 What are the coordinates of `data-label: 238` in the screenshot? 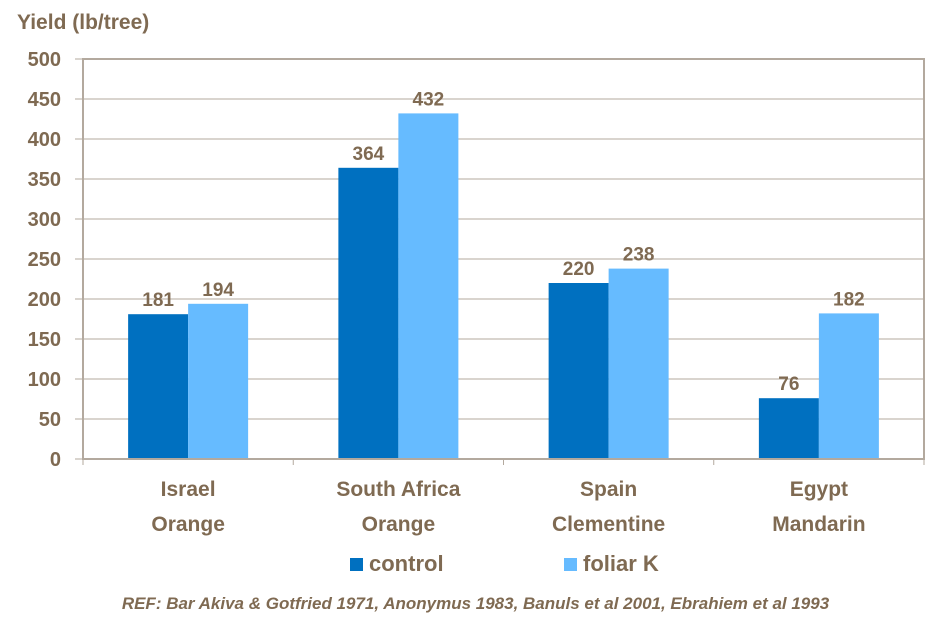 It's located at (639, 255).